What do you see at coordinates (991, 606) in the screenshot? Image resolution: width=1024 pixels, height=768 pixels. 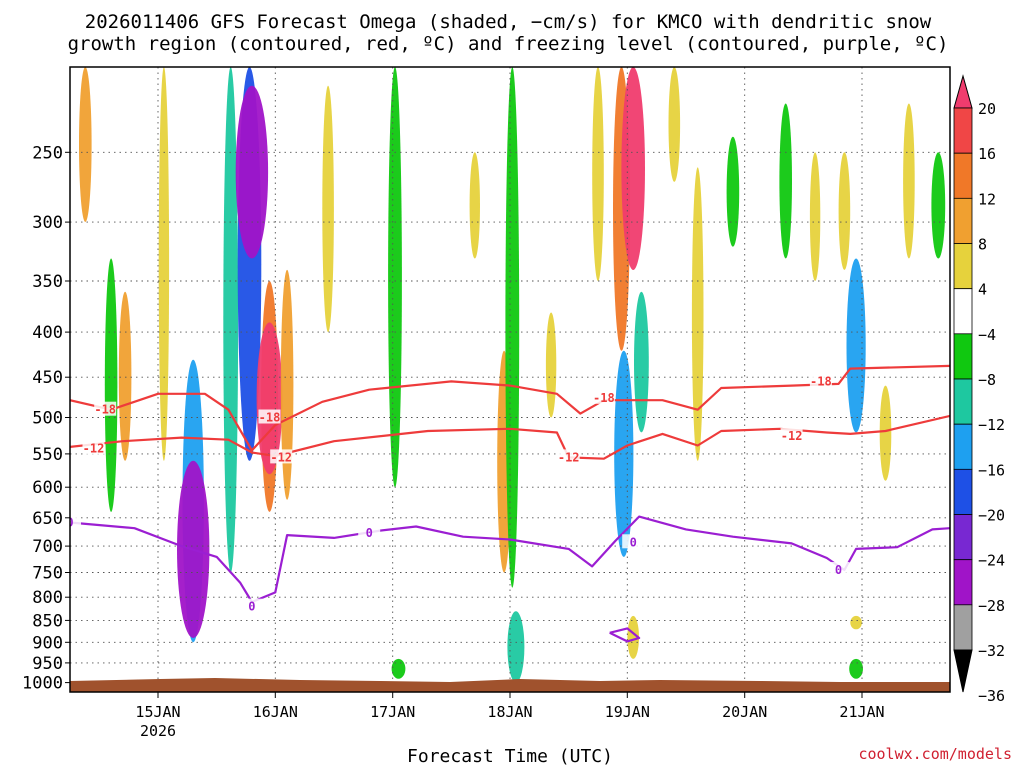 I see `colorbar-label: −28` at bounding box center [991, 606].